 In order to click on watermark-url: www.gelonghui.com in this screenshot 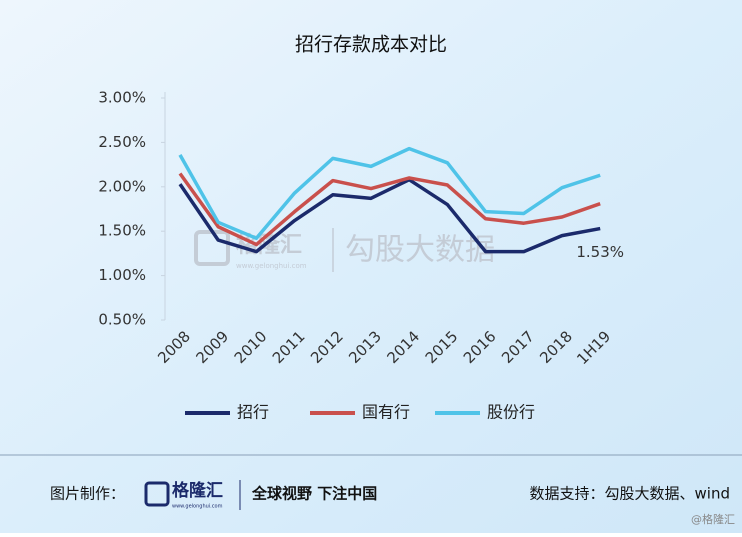, I will do `click(271, 266)`.